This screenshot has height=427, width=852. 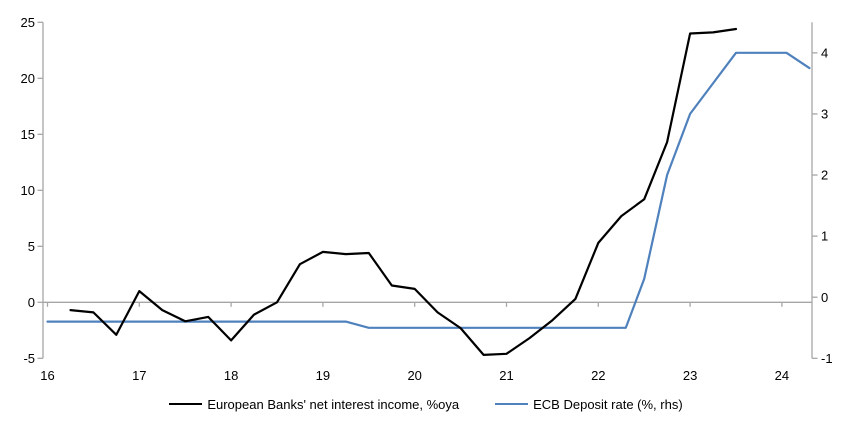 I want to click on legend-item-ecb-rate: ECB Deposit rate (%, rhs), so click(x=589, y=404).